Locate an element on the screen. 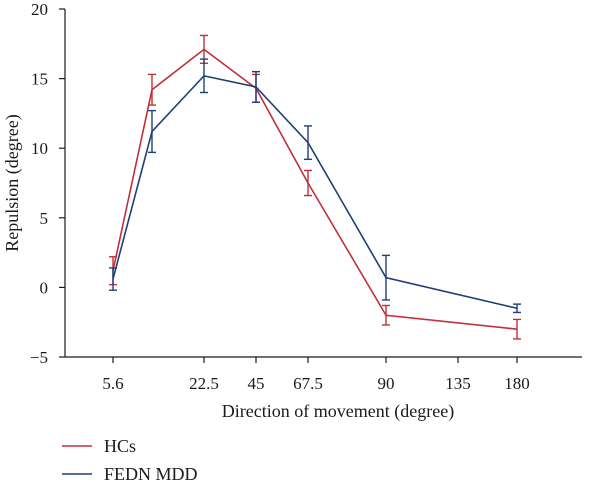  y-tick-label: 10 is located at coordinates (39, 148).